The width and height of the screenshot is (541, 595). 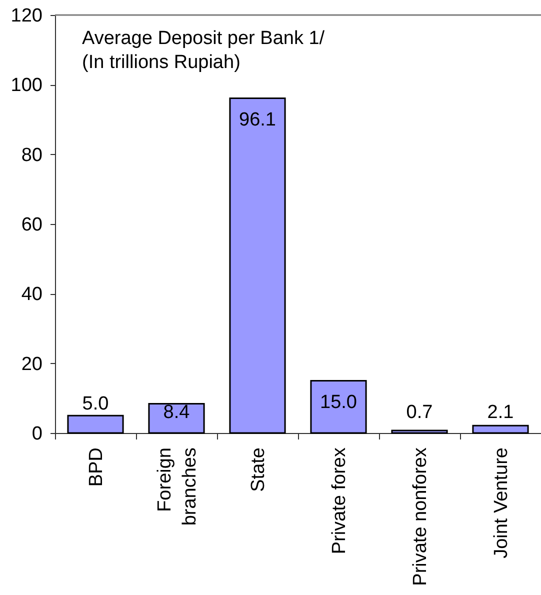 What do you see at coordinates (339, 500) in the screenshot?
I see `x-tick-label: Private forex` at bounding box center [339, 500].